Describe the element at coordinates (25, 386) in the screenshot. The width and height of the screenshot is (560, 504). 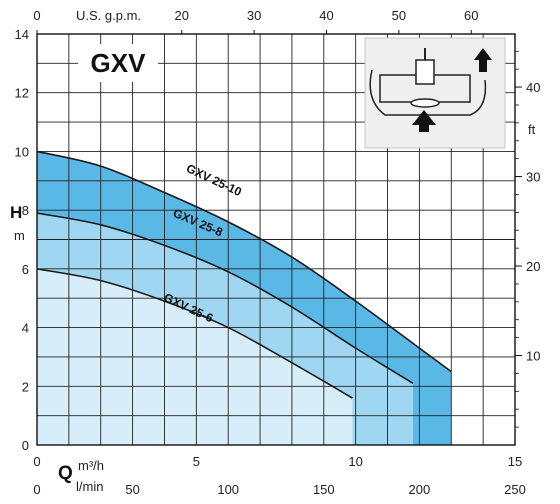
I see `y-tick-label: 2` at that location.